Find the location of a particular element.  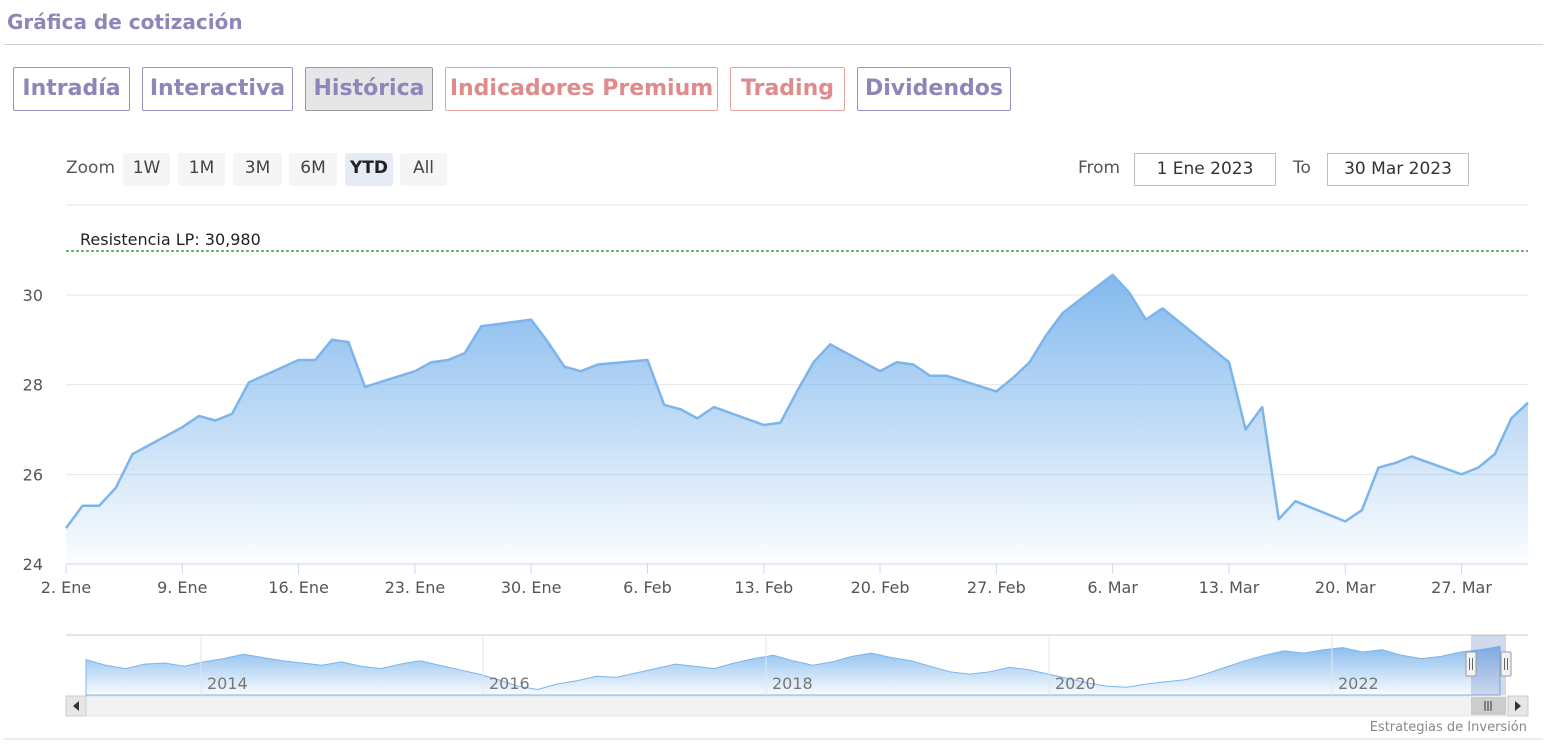

x-tick-label: 6. Mar is located at coordinates (1112, 587).